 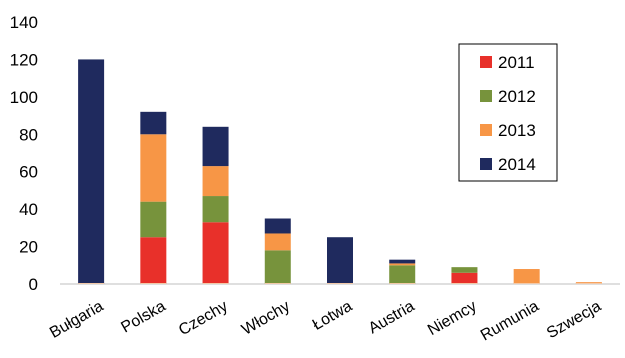 What do you see at coordinates (452, 318) in the screenshot?
I see `x-tick-label: Niemcy` at bounding box center [452, 318].